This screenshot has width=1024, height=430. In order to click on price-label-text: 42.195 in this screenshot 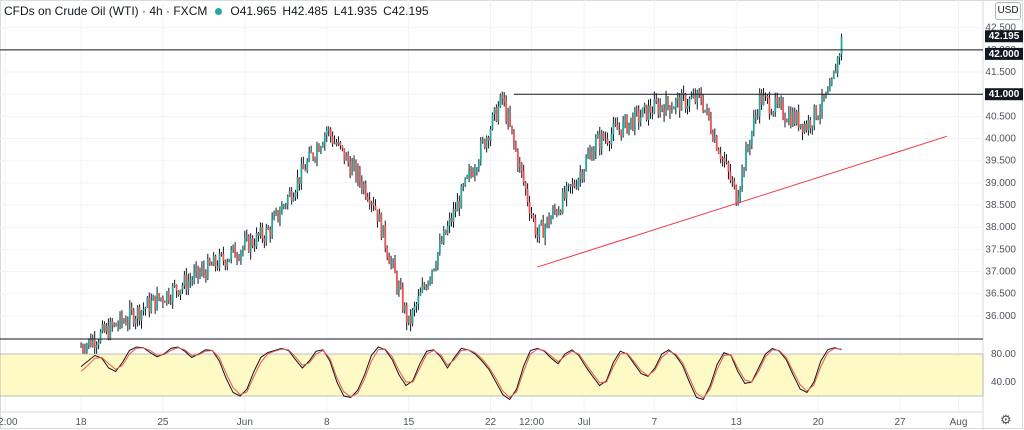, I will do `click(1004, 36)`.